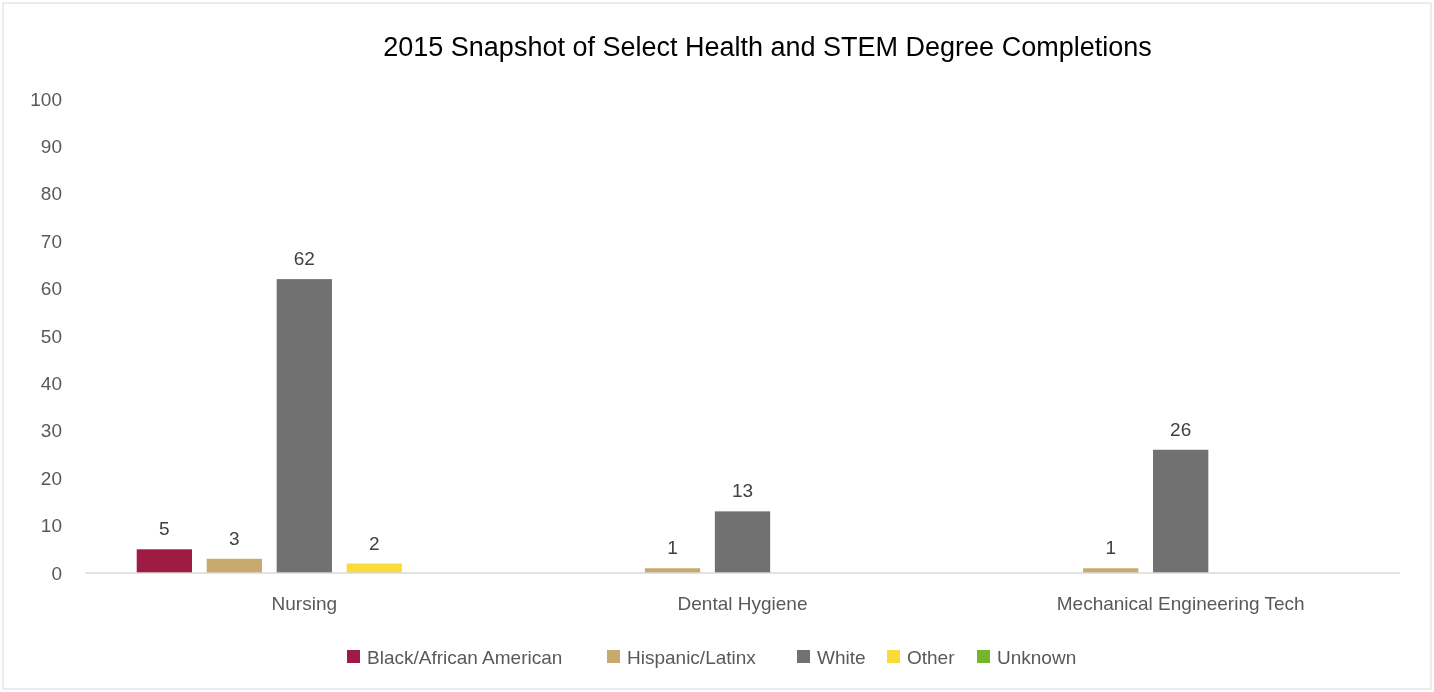  I want to click on x-tick-label: Dental Hygiene, so click(742, 603).